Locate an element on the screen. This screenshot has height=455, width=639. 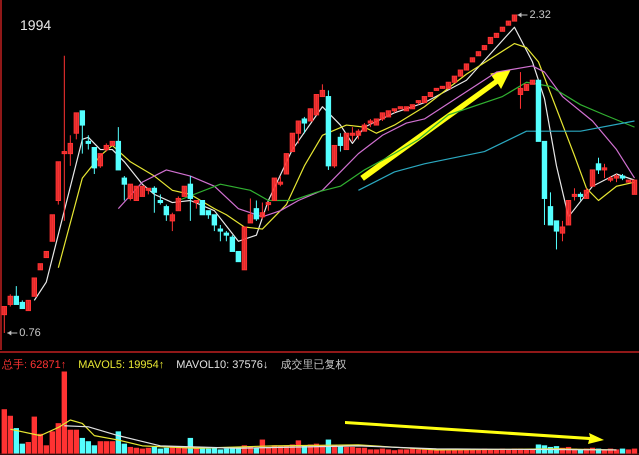
annotation: 0.76 is located at coordinates (30, 333).